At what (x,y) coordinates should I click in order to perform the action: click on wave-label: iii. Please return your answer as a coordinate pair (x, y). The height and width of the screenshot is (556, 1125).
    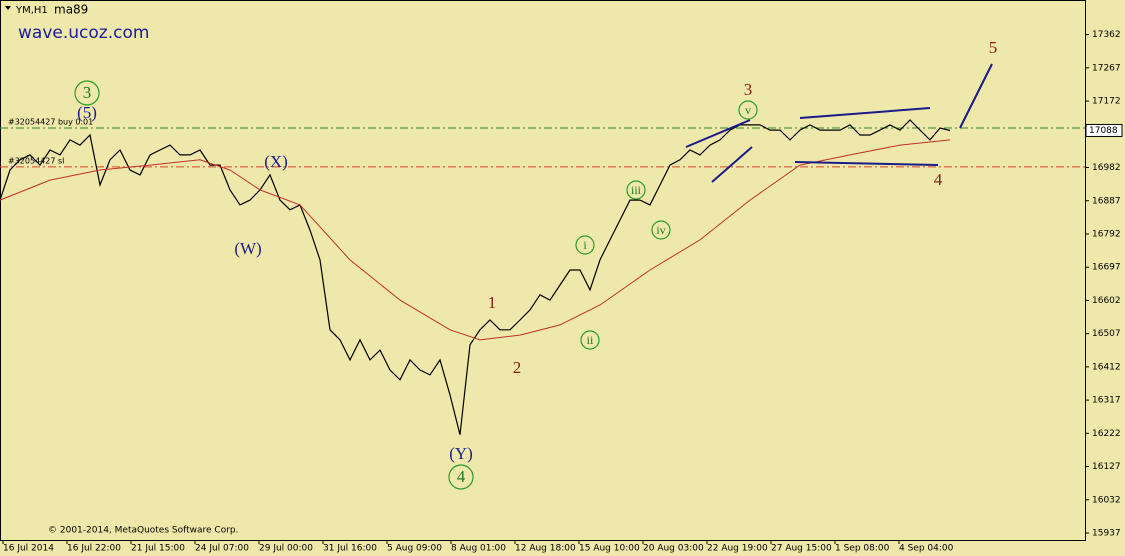
    Looking at the image, I should click on (636, 190).